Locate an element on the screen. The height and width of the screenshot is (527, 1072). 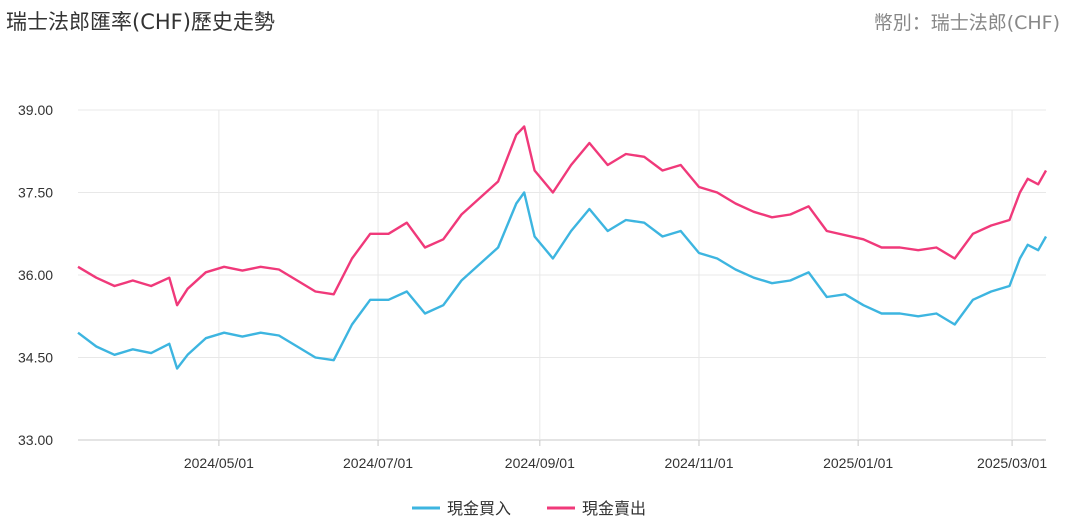
x-tick-label: 2024/09/01 is located at coordinates (540, 463).